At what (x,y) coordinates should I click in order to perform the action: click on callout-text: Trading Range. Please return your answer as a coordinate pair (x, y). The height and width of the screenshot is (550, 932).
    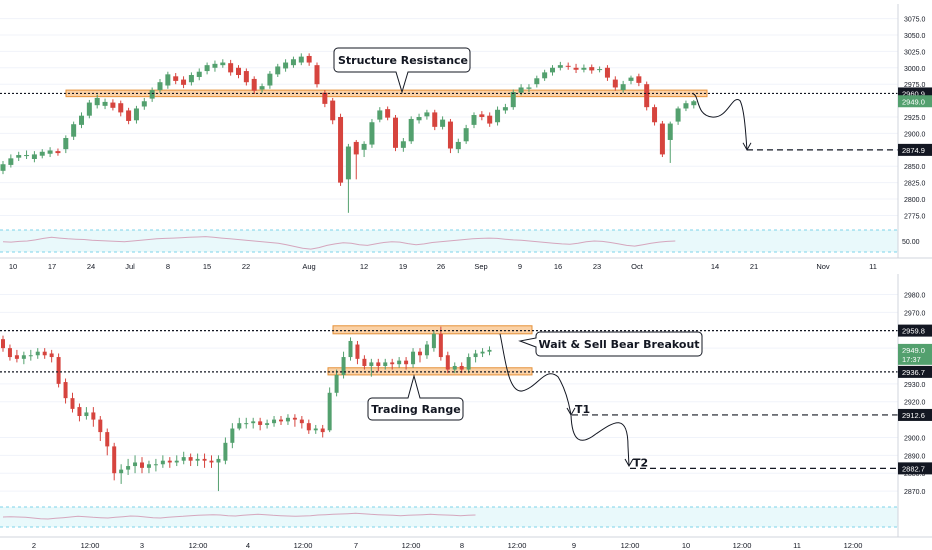
    Looking at the image, I should click on (415, 409).